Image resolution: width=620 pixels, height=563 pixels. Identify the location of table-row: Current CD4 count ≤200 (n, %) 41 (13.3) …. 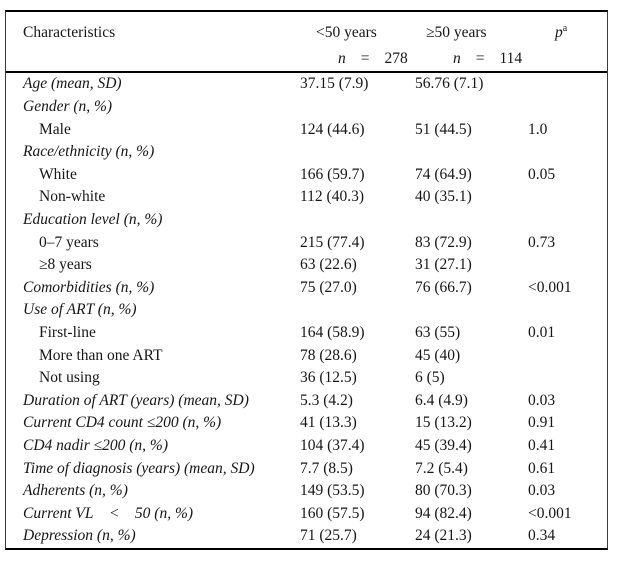
(306, 423).